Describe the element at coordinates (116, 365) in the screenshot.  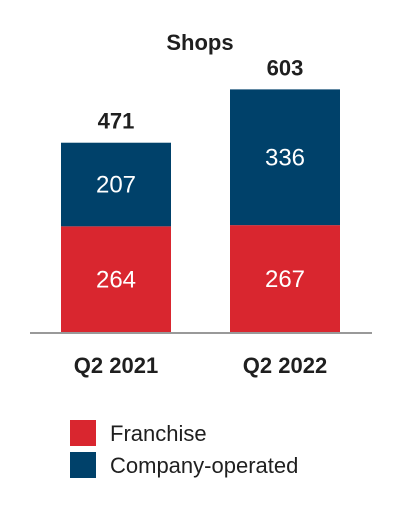
I see `x-tick-label-1: Q2 2021` at that location.